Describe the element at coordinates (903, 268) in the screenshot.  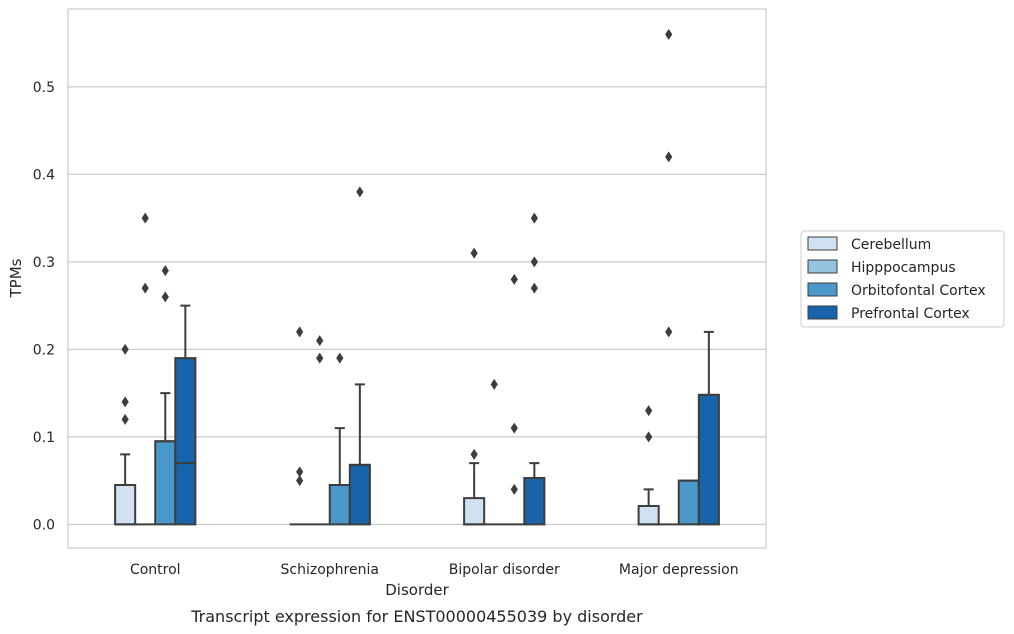
I see `legend-label: Hipppocampus` at that location.